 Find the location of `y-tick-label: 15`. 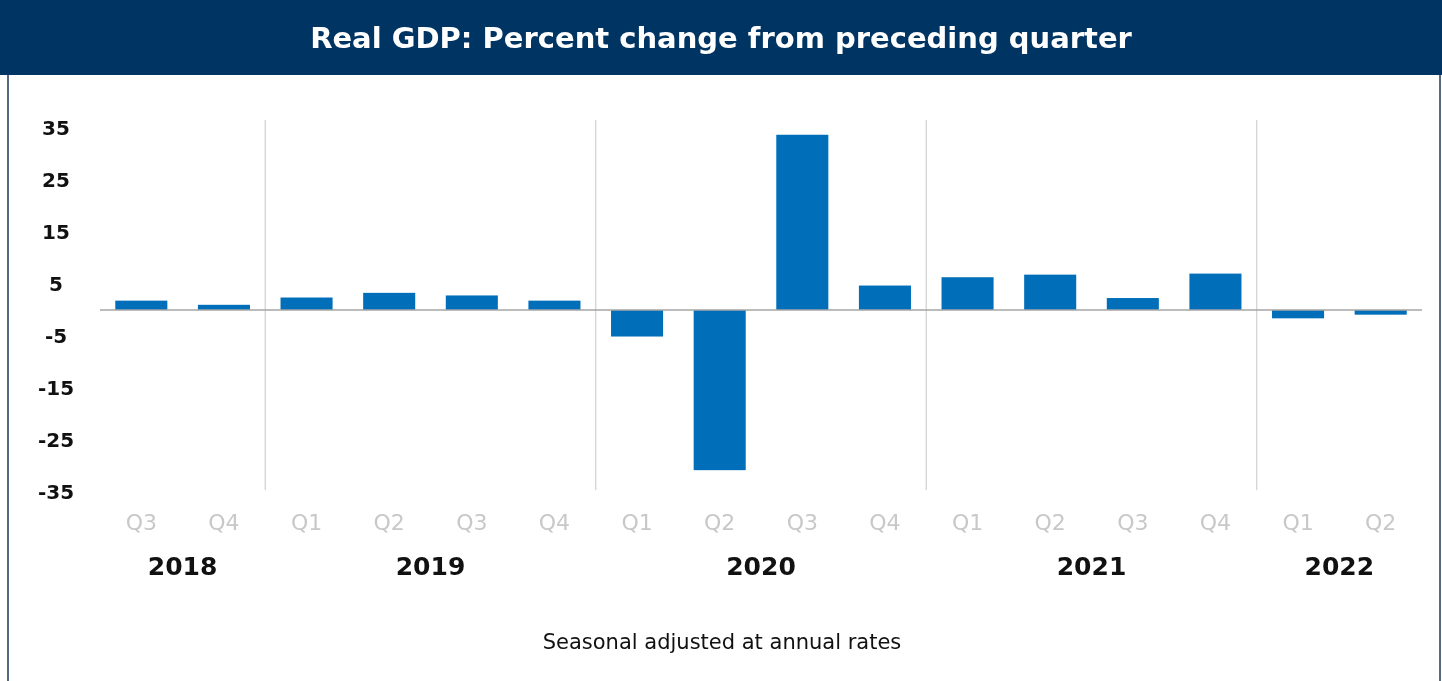

y-tick-label: 15 is located at coordinates (56, 232).